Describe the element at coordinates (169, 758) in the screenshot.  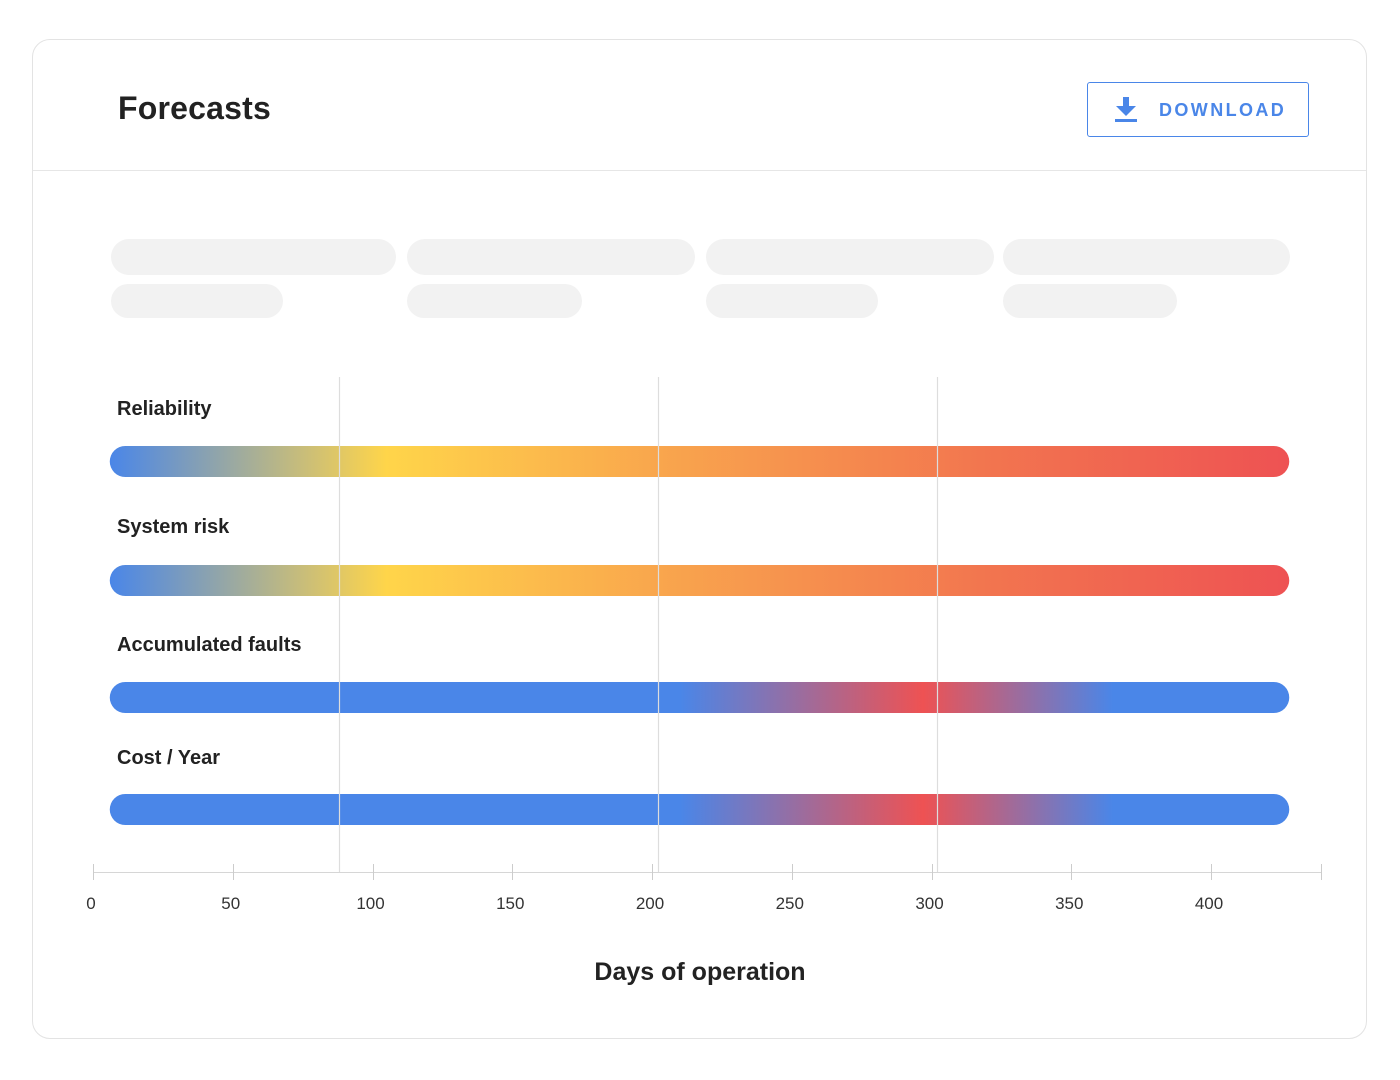
I see `row-label: Cost / Year` at that location.